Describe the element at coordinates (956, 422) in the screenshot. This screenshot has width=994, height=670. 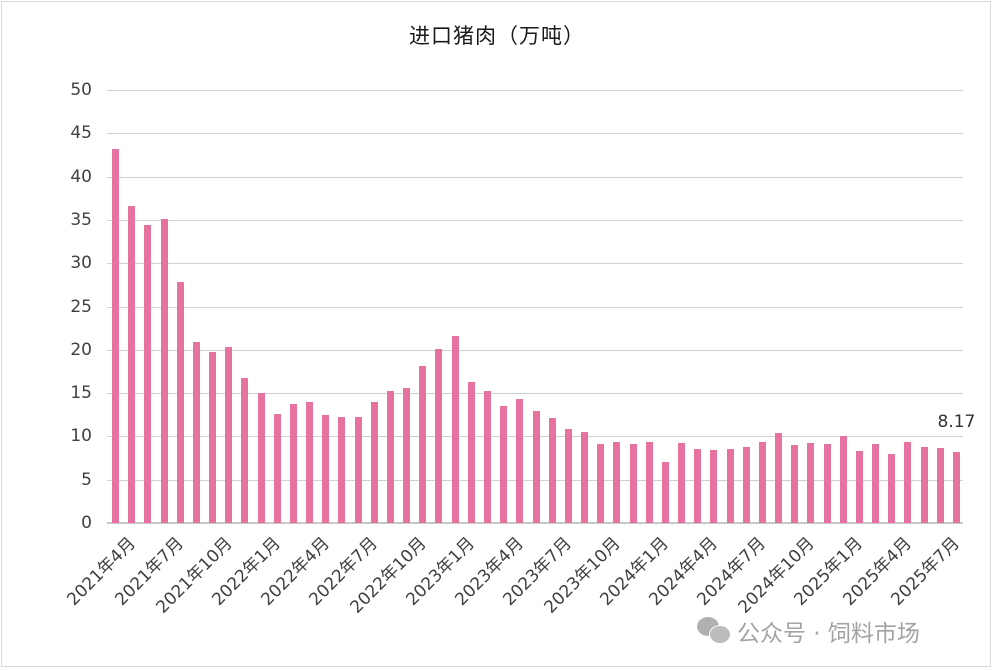
I see `data-label: 8.17` at that location.